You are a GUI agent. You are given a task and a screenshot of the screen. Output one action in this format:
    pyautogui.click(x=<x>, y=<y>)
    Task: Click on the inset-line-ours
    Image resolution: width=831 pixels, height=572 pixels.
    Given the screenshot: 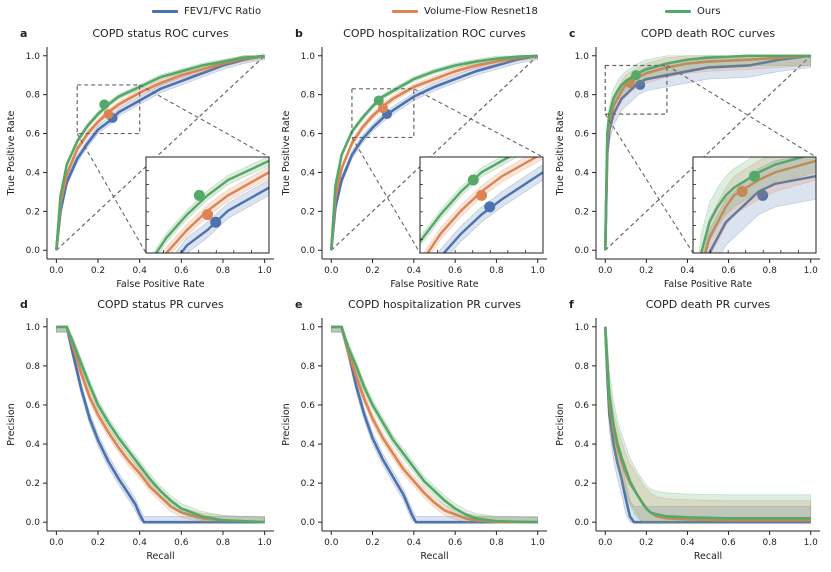 What is the action you would take?
    pyautogui.click(x=211, y=206)
    